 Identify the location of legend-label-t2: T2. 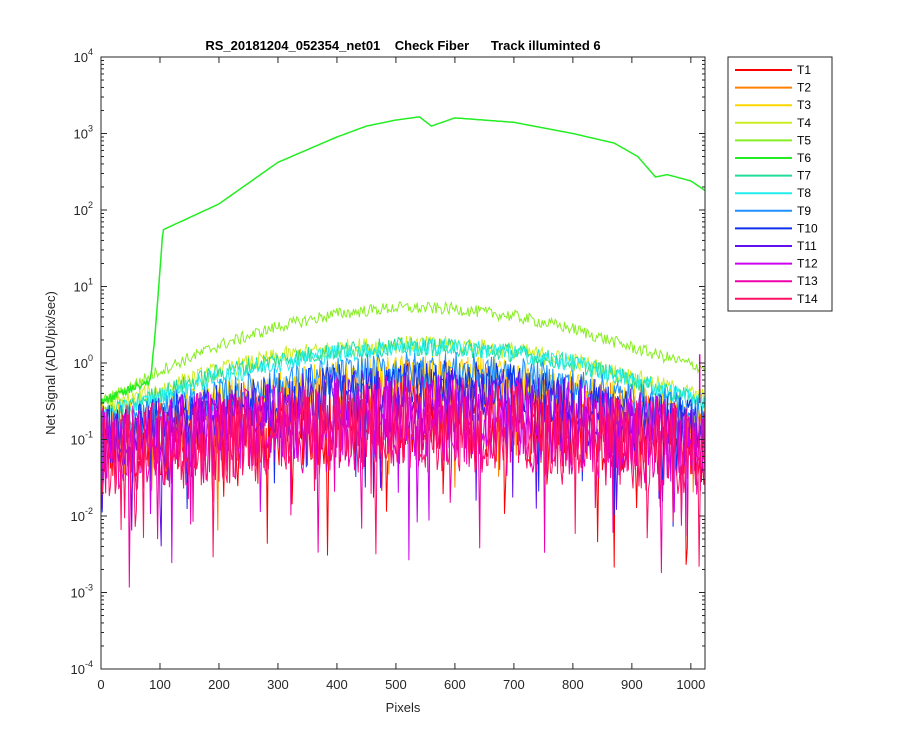
(804, 88).